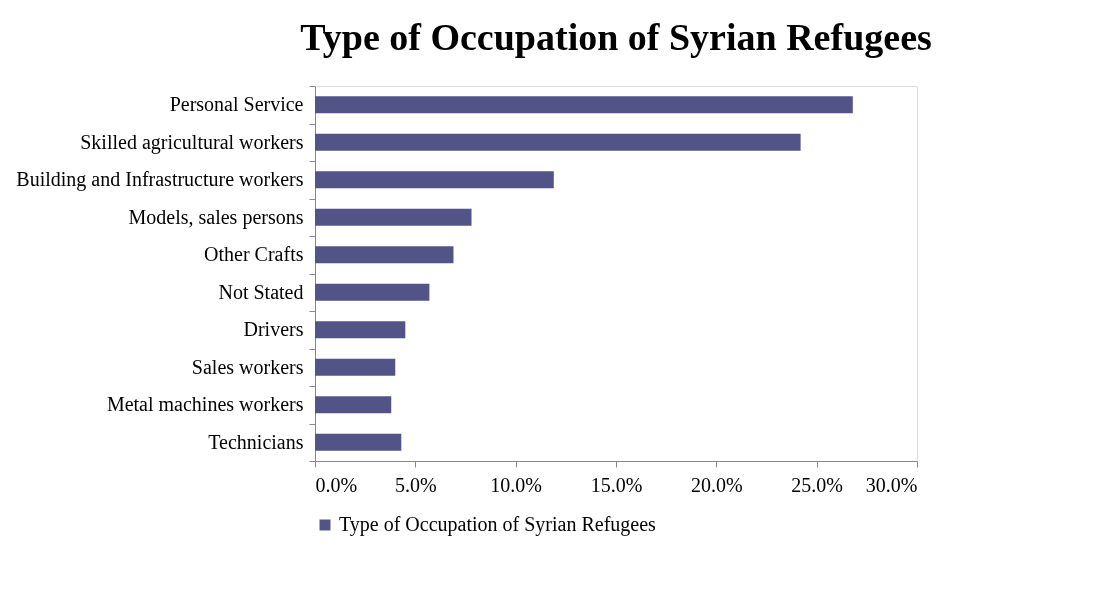 The width and height of the screenshot is (1094, 604). Describe the element at coordinates (273, 329) in the screenshot. I see `y-tick-label: Drivers` at that location.